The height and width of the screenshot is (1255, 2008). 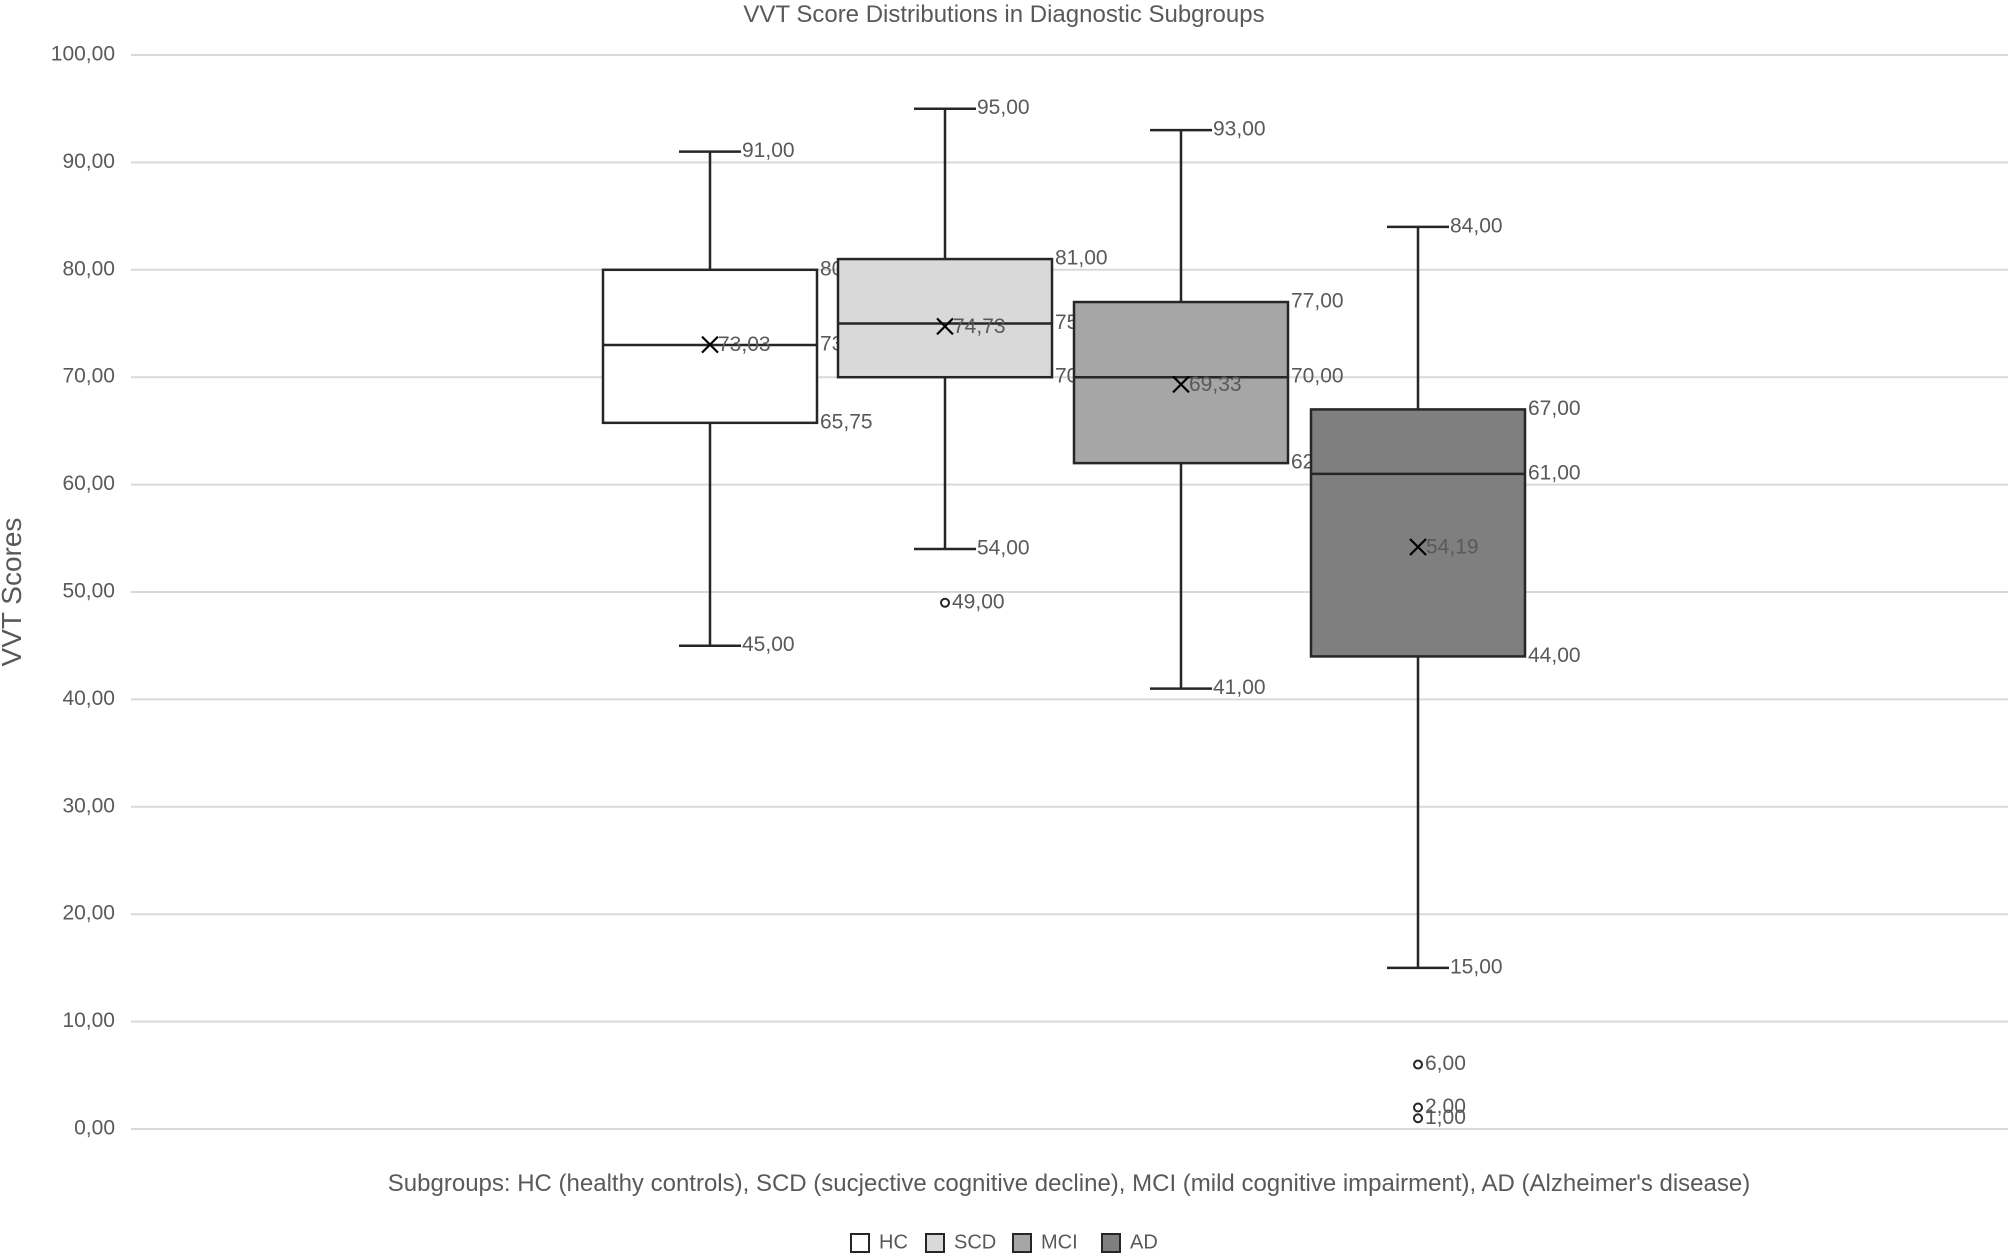 What do you see at coordinates (979, 326) in the screenshot?
I see `mean-label: 74,73` at bounding box center [979, 326].